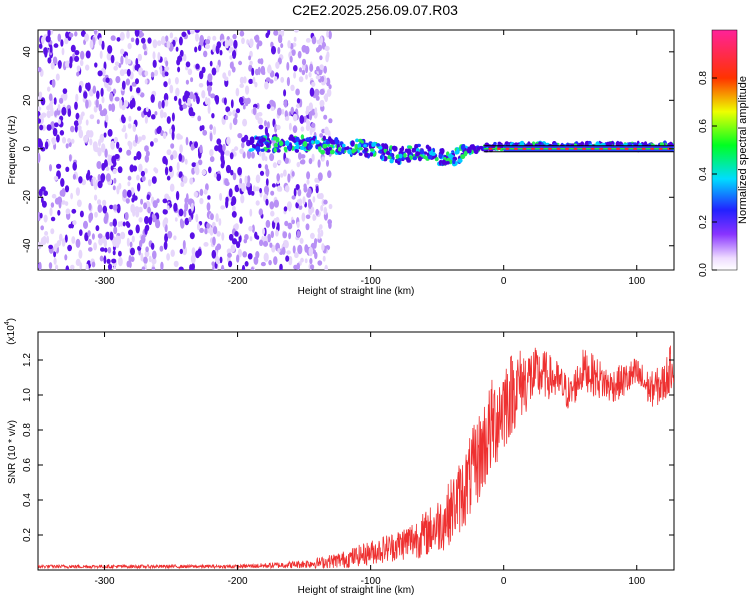 The width and height of the screenshot is (750, 600). I want to click on y-tick-label: 0.4, so click(27, 500).